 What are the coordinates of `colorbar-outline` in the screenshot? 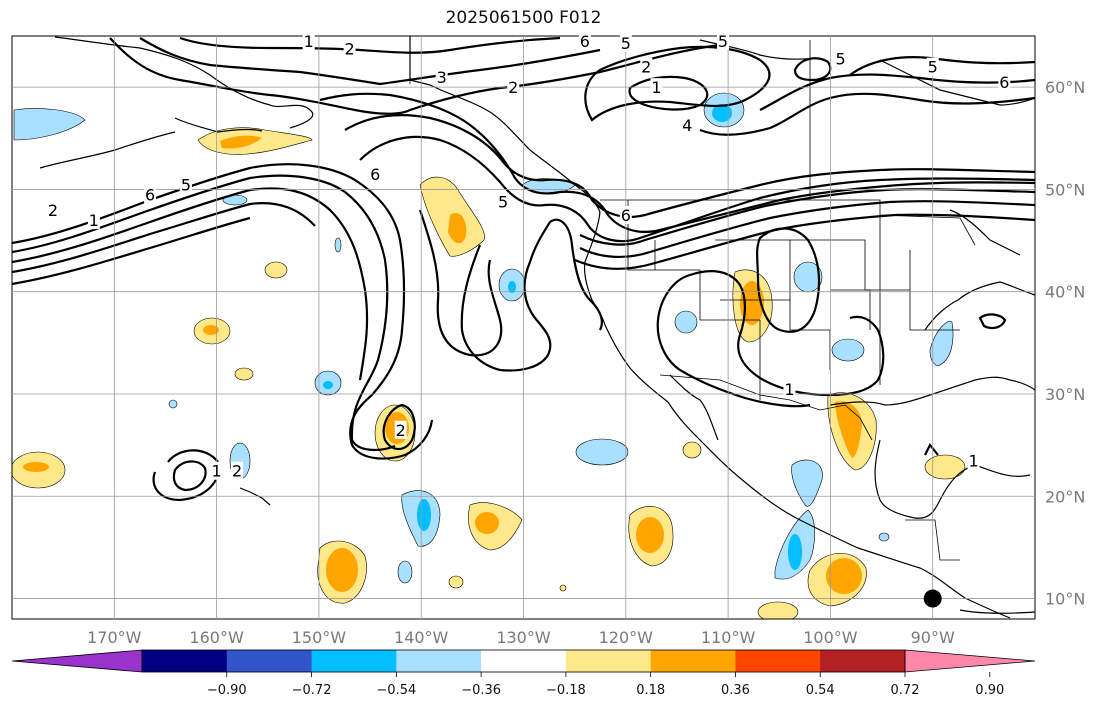 It's located at (523, 661).